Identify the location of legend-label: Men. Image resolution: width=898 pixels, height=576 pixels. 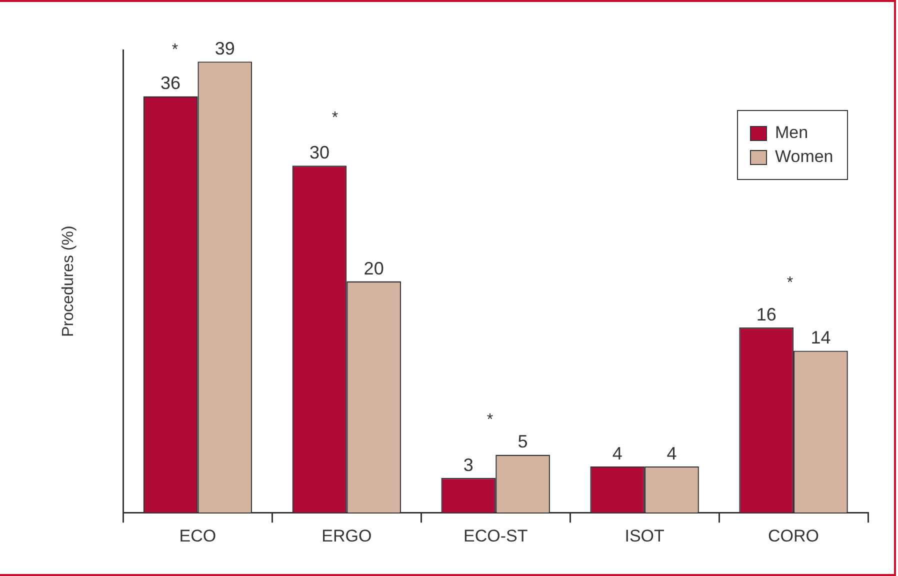
(791, 133).